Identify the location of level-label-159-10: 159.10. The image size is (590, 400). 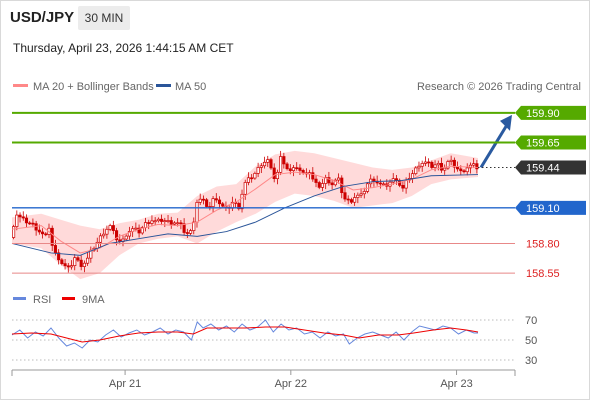
(543, 209).